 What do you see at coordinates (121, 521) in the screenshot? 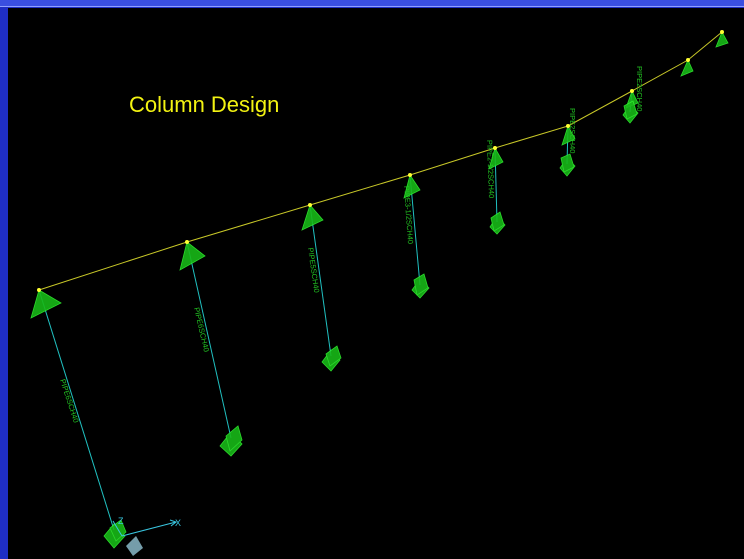
I see `z-axis-label: Z` at bounding box center [121, 521].